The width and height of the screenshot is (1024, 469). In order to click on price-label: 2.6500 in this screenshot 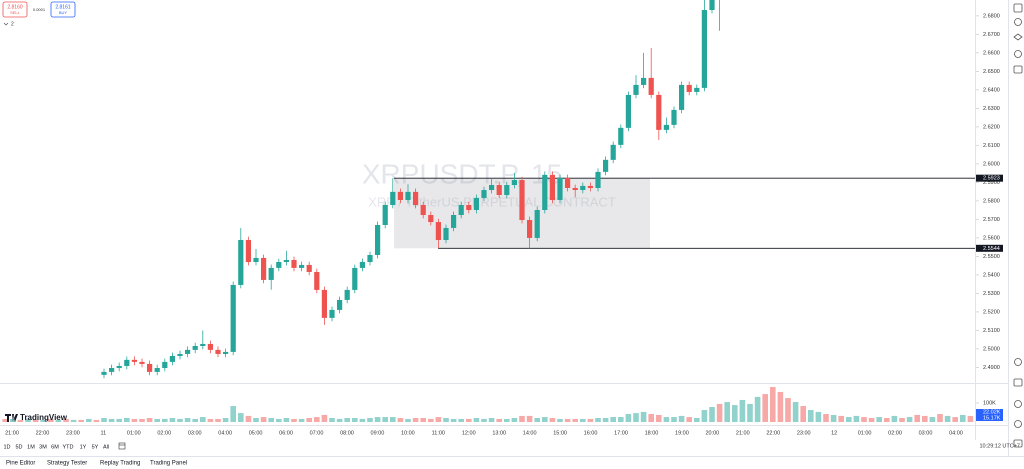, I will do `click(991, 72)`.